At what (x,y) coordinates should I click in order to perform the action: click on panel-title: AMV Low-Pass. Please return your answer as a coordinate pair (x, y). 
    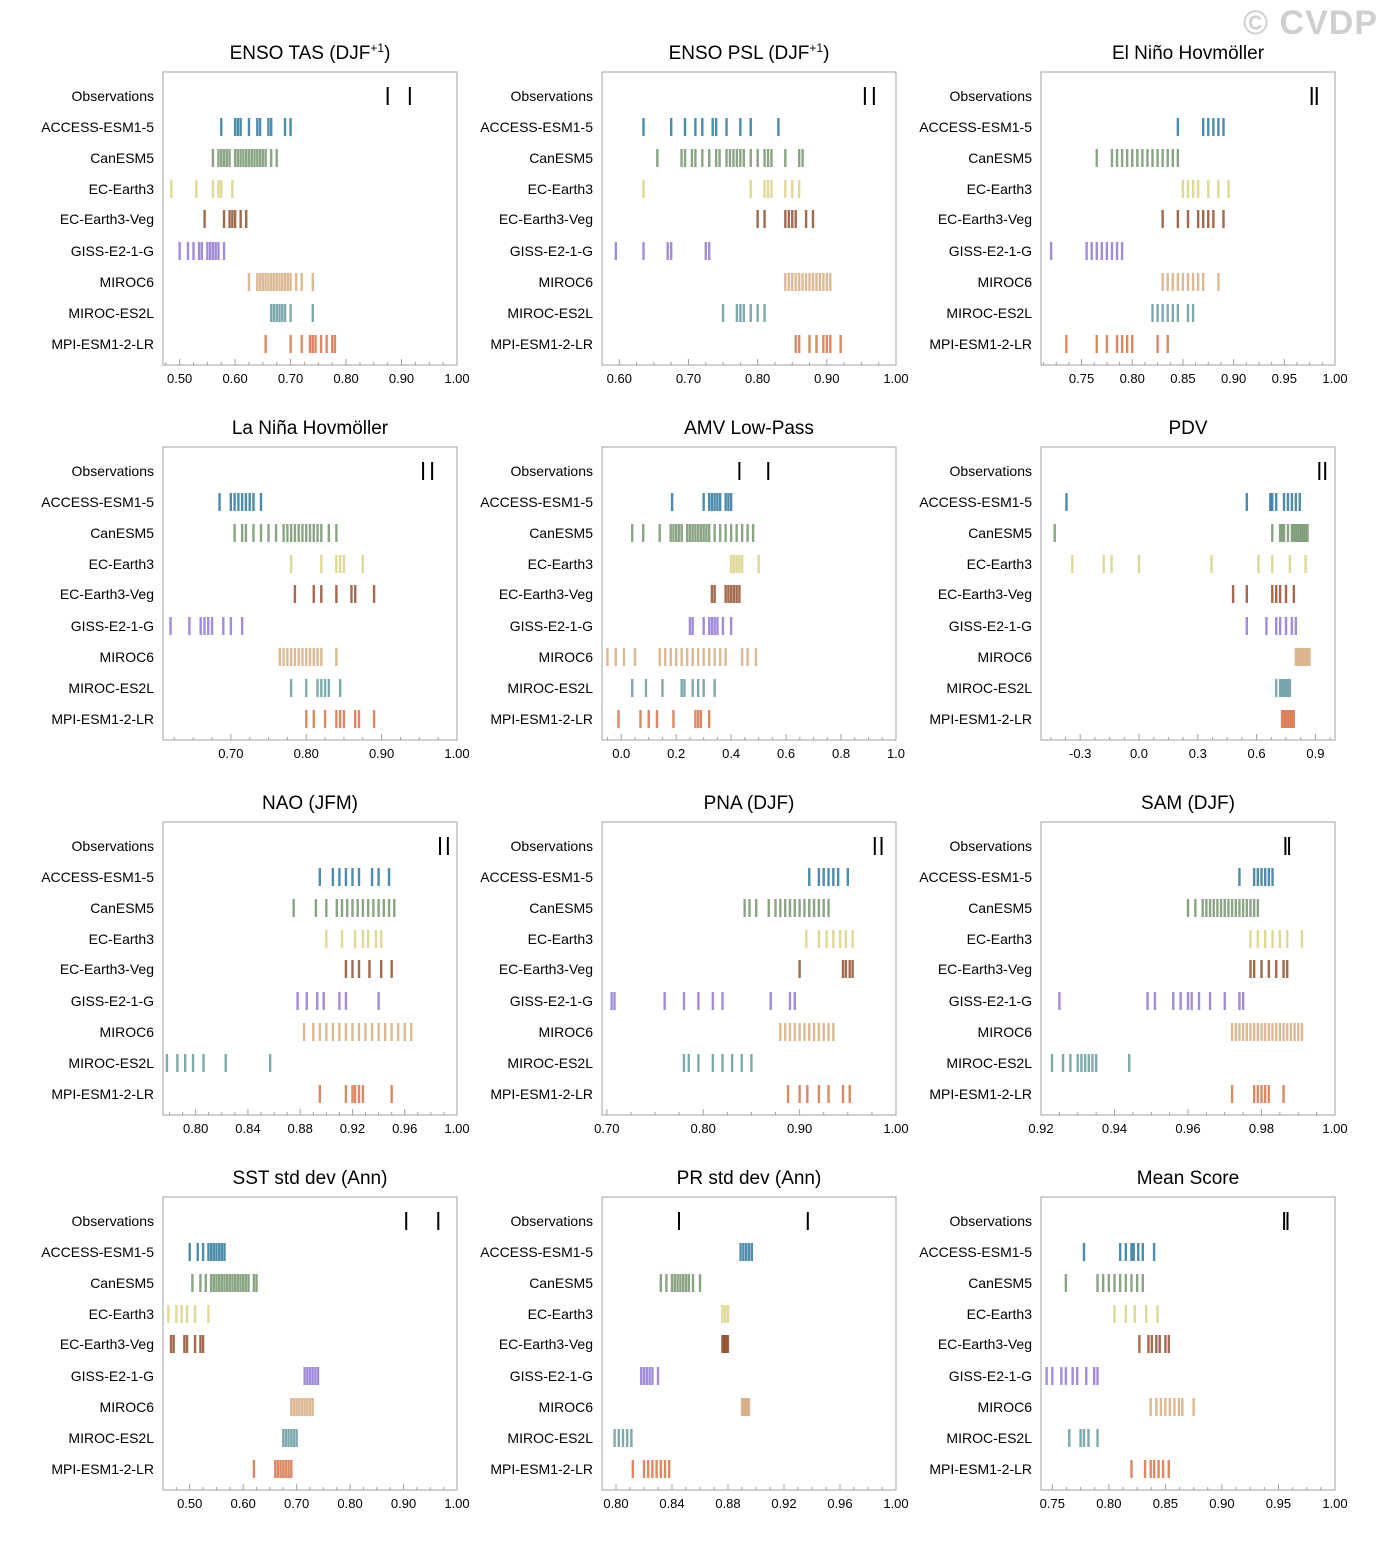
    Looking at the image, I should click on (749, 428).